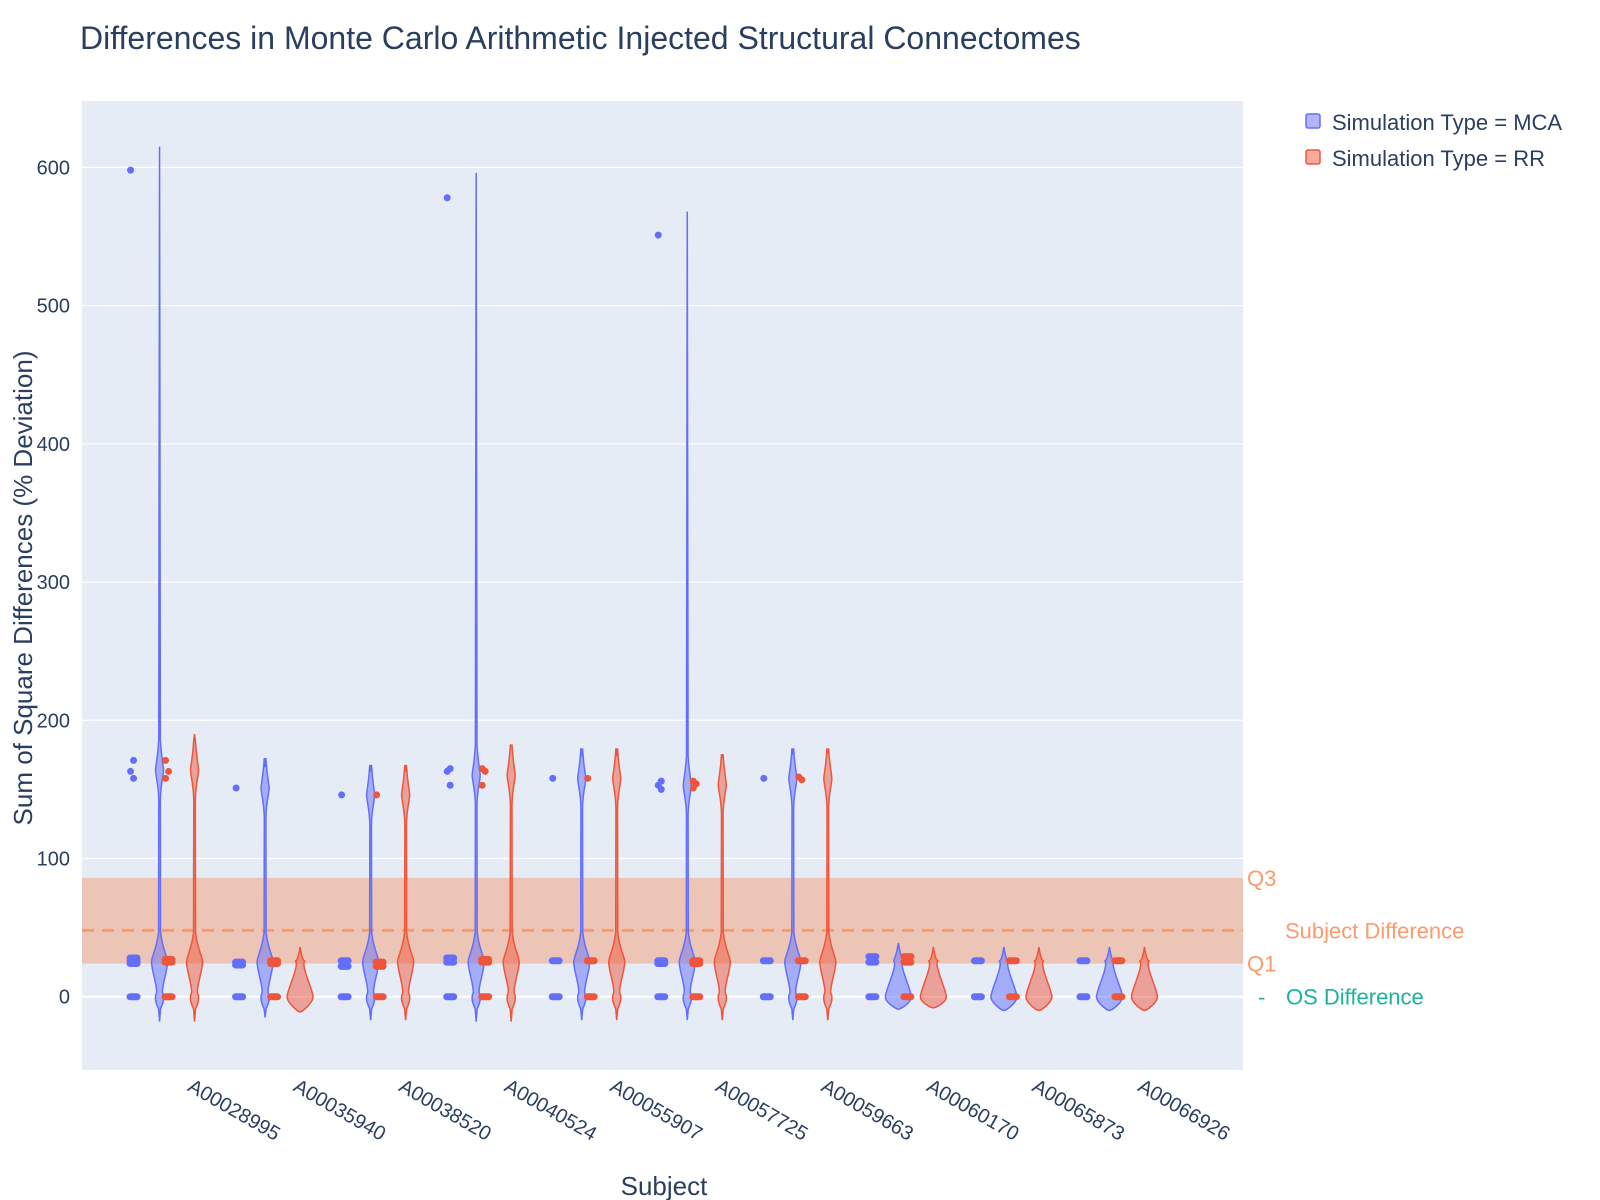  I want to click on y-tick-label: 400, so click(53, 445).